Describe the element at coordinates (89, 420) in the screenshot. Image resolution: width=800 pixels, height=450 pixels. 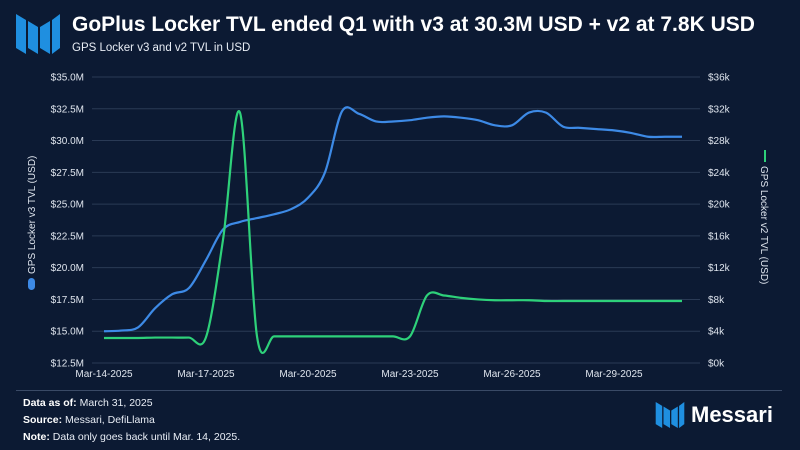
I see `footer-source: Source: Messari, DefiLlama` at that location.